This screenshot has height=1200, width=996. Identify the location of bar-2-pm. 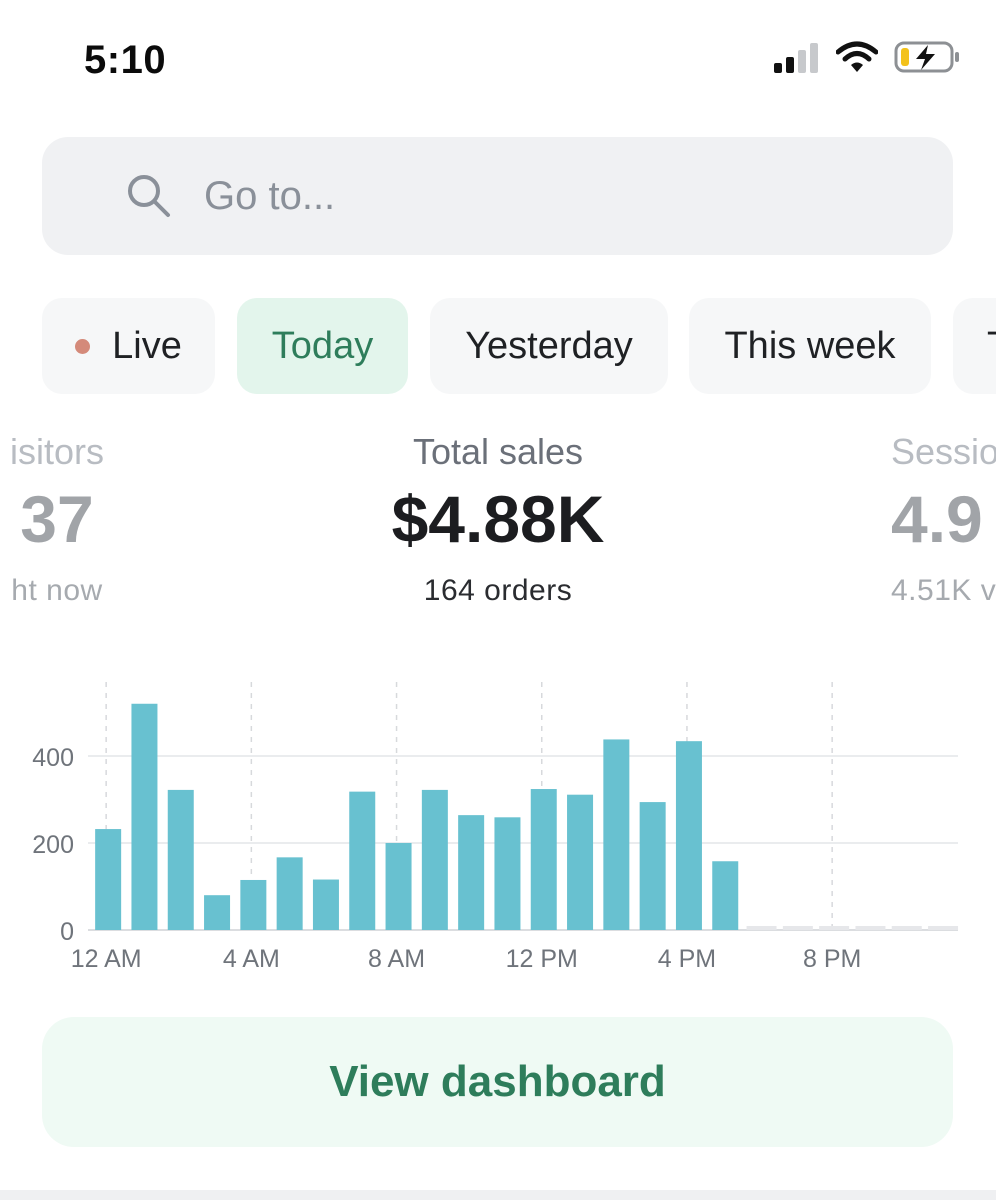
(616, 834).